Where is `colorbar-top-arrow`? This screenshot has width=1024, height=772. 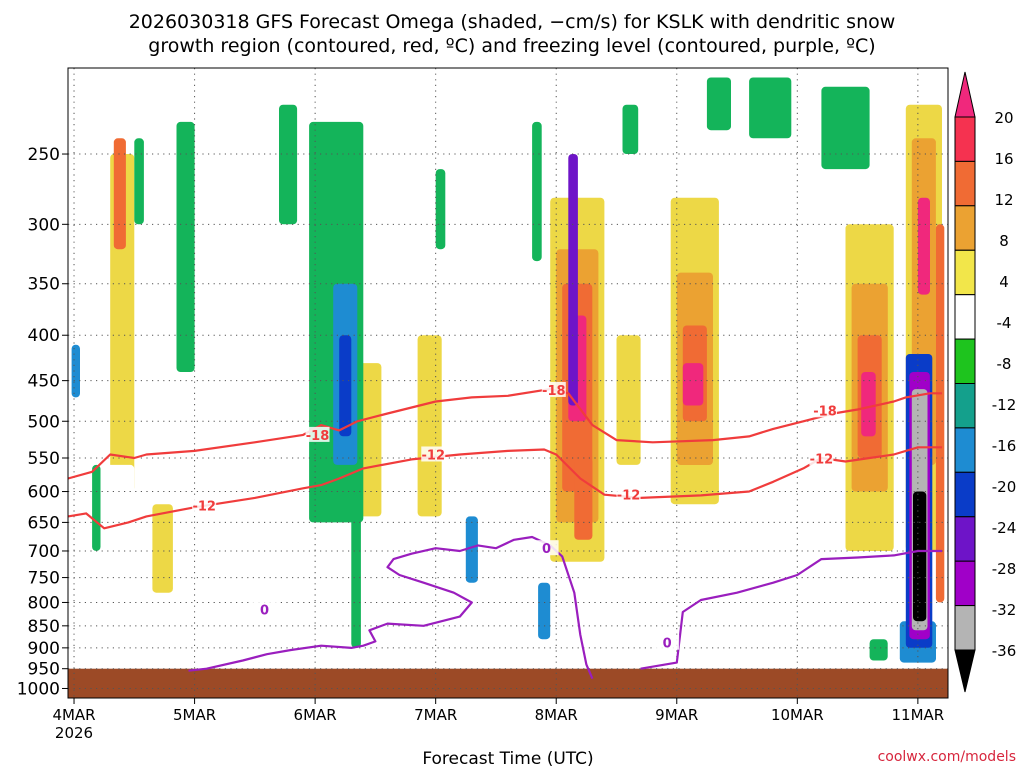
colorbar-top-arrow is located at coordinates (965, 94).